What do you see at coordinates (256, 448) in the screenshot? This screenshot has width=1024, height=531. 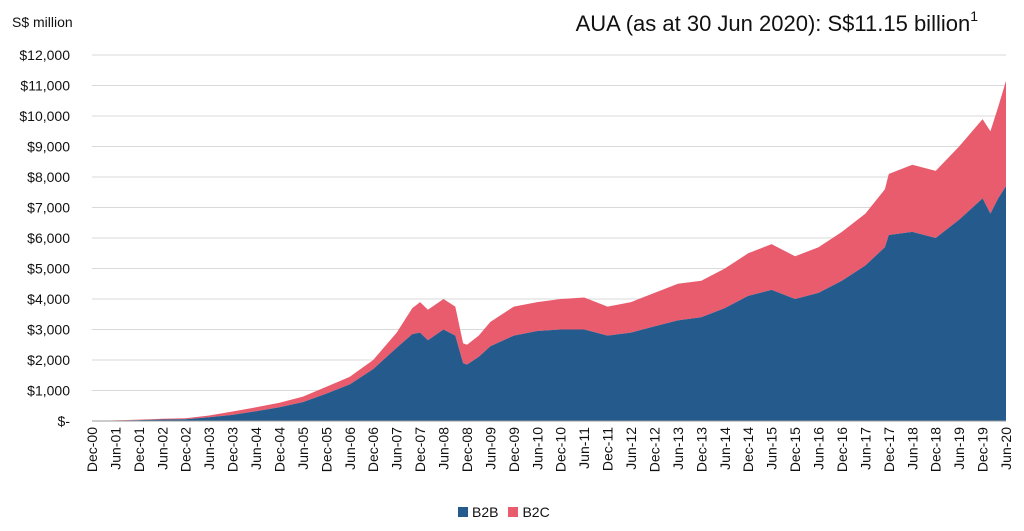 I see `x-tick-label: Jun-04` at bounding box center [256, 448].